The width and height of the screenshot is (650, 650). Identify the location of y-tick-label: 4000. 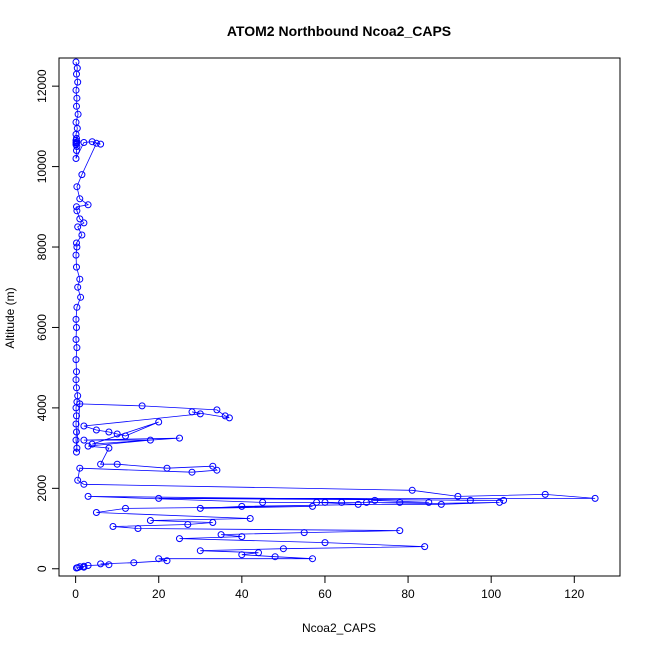
(42, 407).